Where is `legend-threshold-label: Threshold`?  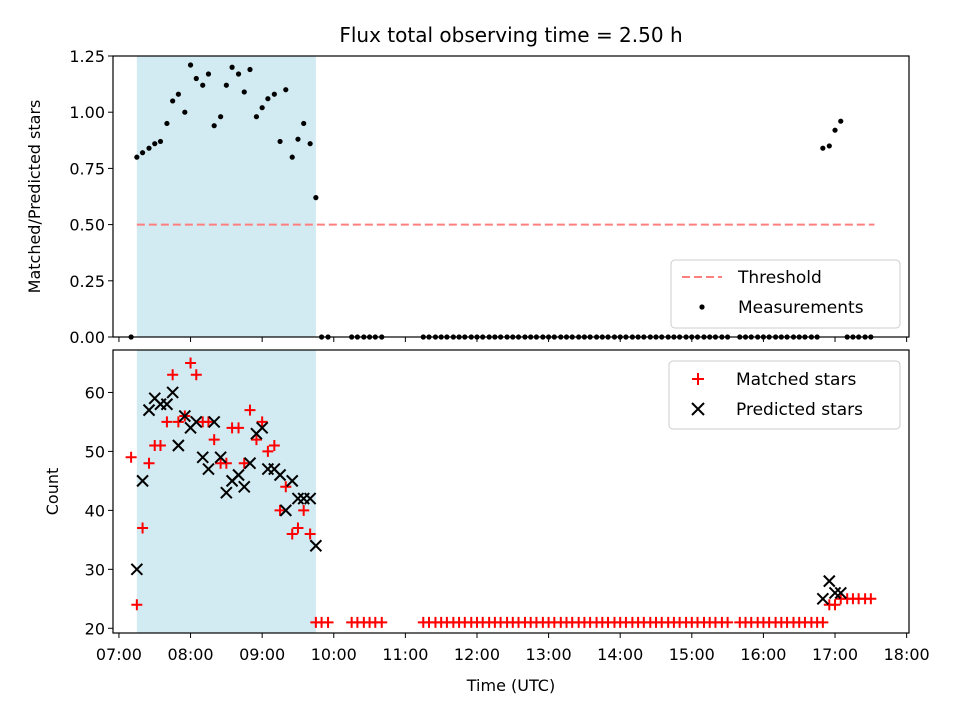 legend-threshold-label: Threshold is located at coordinates (779, 278).